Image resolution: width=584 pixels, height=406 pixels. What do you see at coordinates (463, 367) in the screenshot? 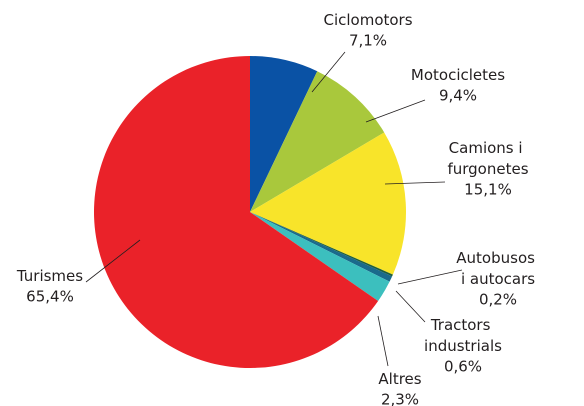
I see `slice-value-label: 0,6%` at bounding box center [463, 367].